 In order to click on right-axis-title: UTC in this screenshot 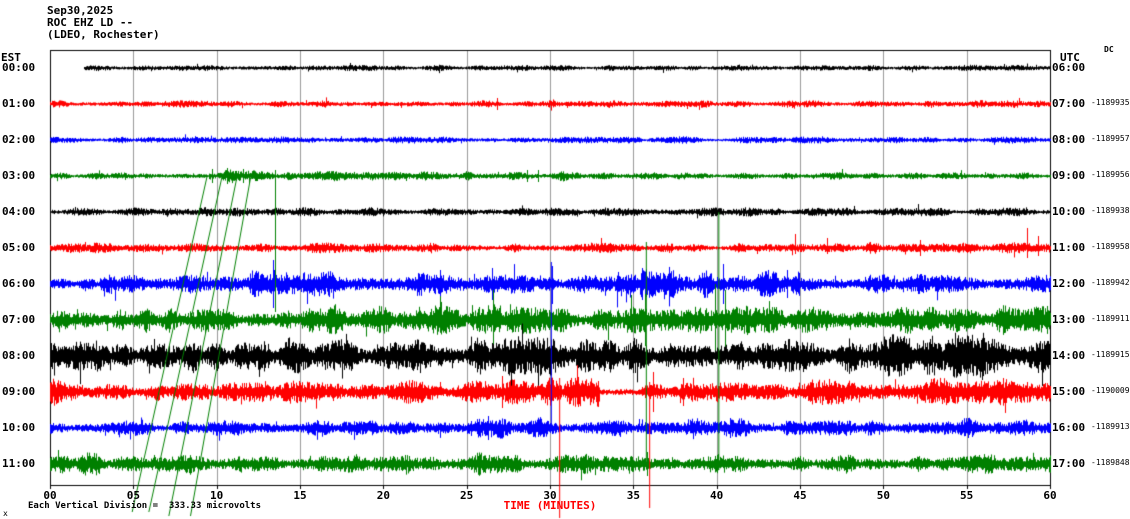, I will do `click(1070, 57)`.